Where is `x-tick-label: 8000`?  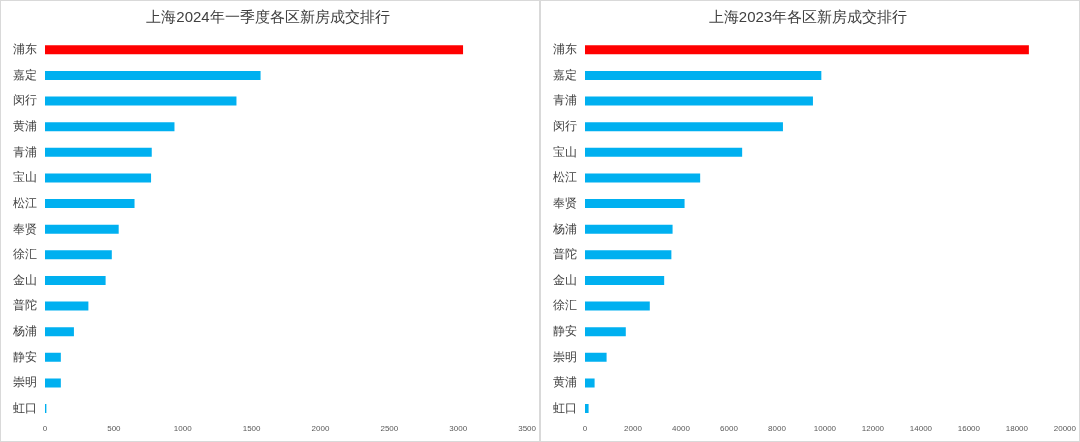 x-tick-label: 8000 is located at coordinates (777, 429).